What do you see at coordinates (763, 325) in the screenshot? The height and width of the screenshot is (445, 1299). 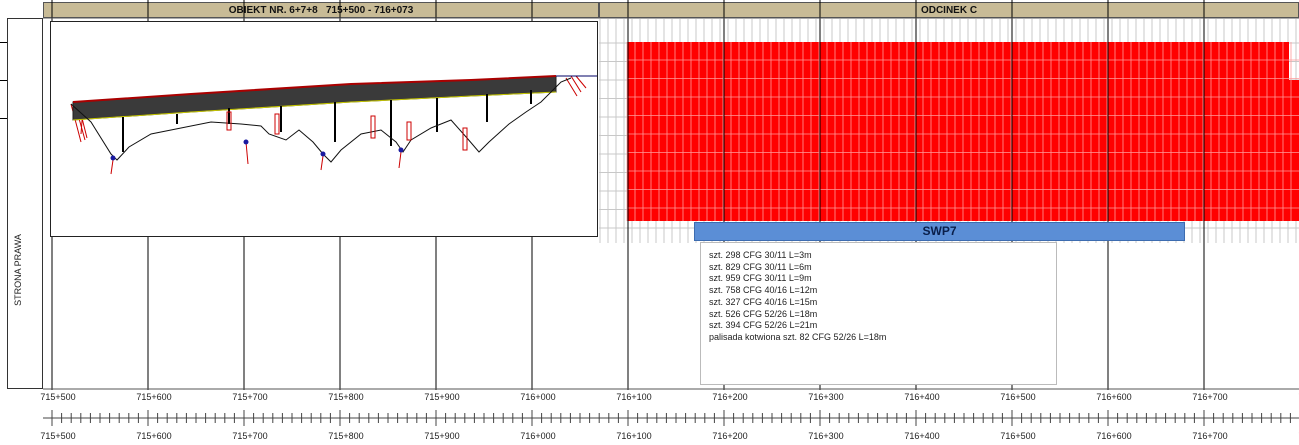 I see `pile-line: szt. 394 CFG 52/26 L=21m` at bounding box center [763, 325].